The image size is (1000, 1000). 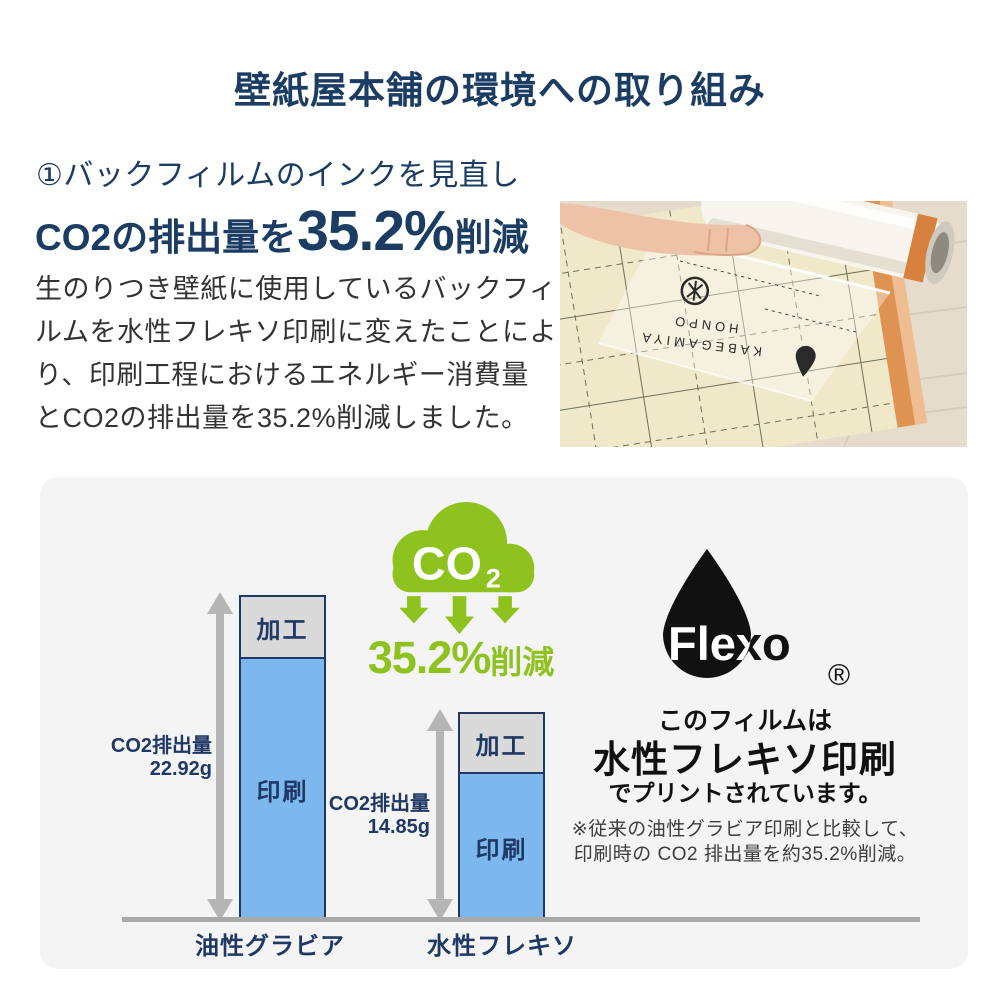 What do you see at coordinates (493, 577) in the screenshot?
I see `cloud-co2-subscript: 2` at bounding box center [493, 577].